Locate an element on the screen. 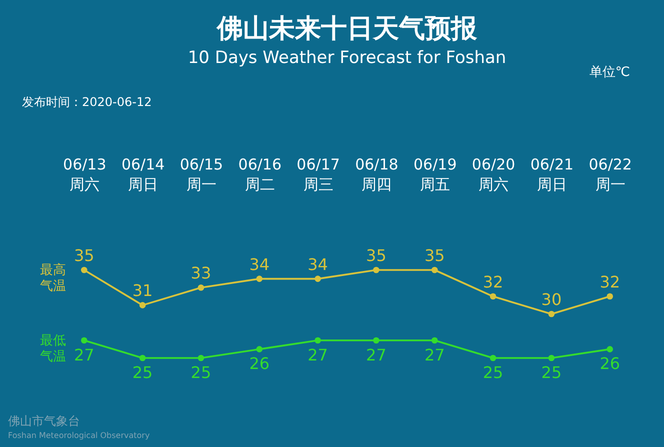  x-tick-label: 06/22 周一 is located at coordinates (610, 175).